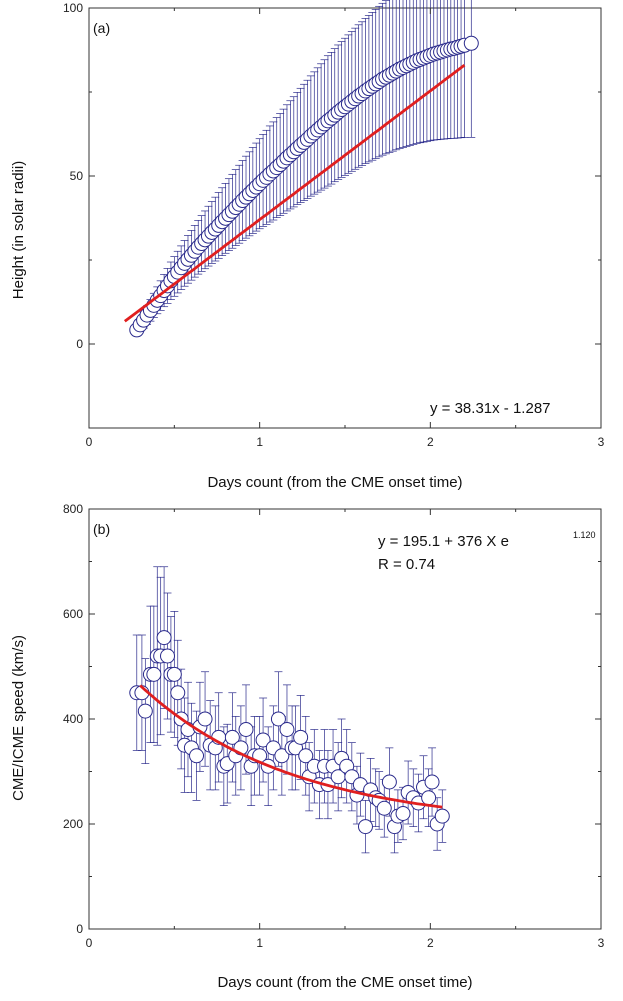 Image resolution: width=623 pixels, height=1001 pixels. I want to click on y-tick-label: 50, so click(77, 176).